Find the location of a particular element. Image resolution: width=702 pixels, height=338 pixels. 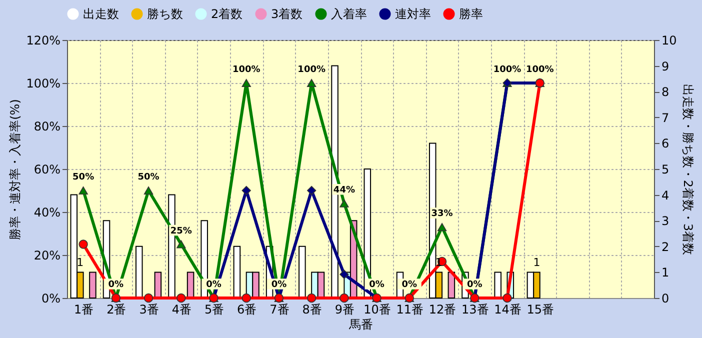

data-label: 33% is located at coordinates (442, 214).